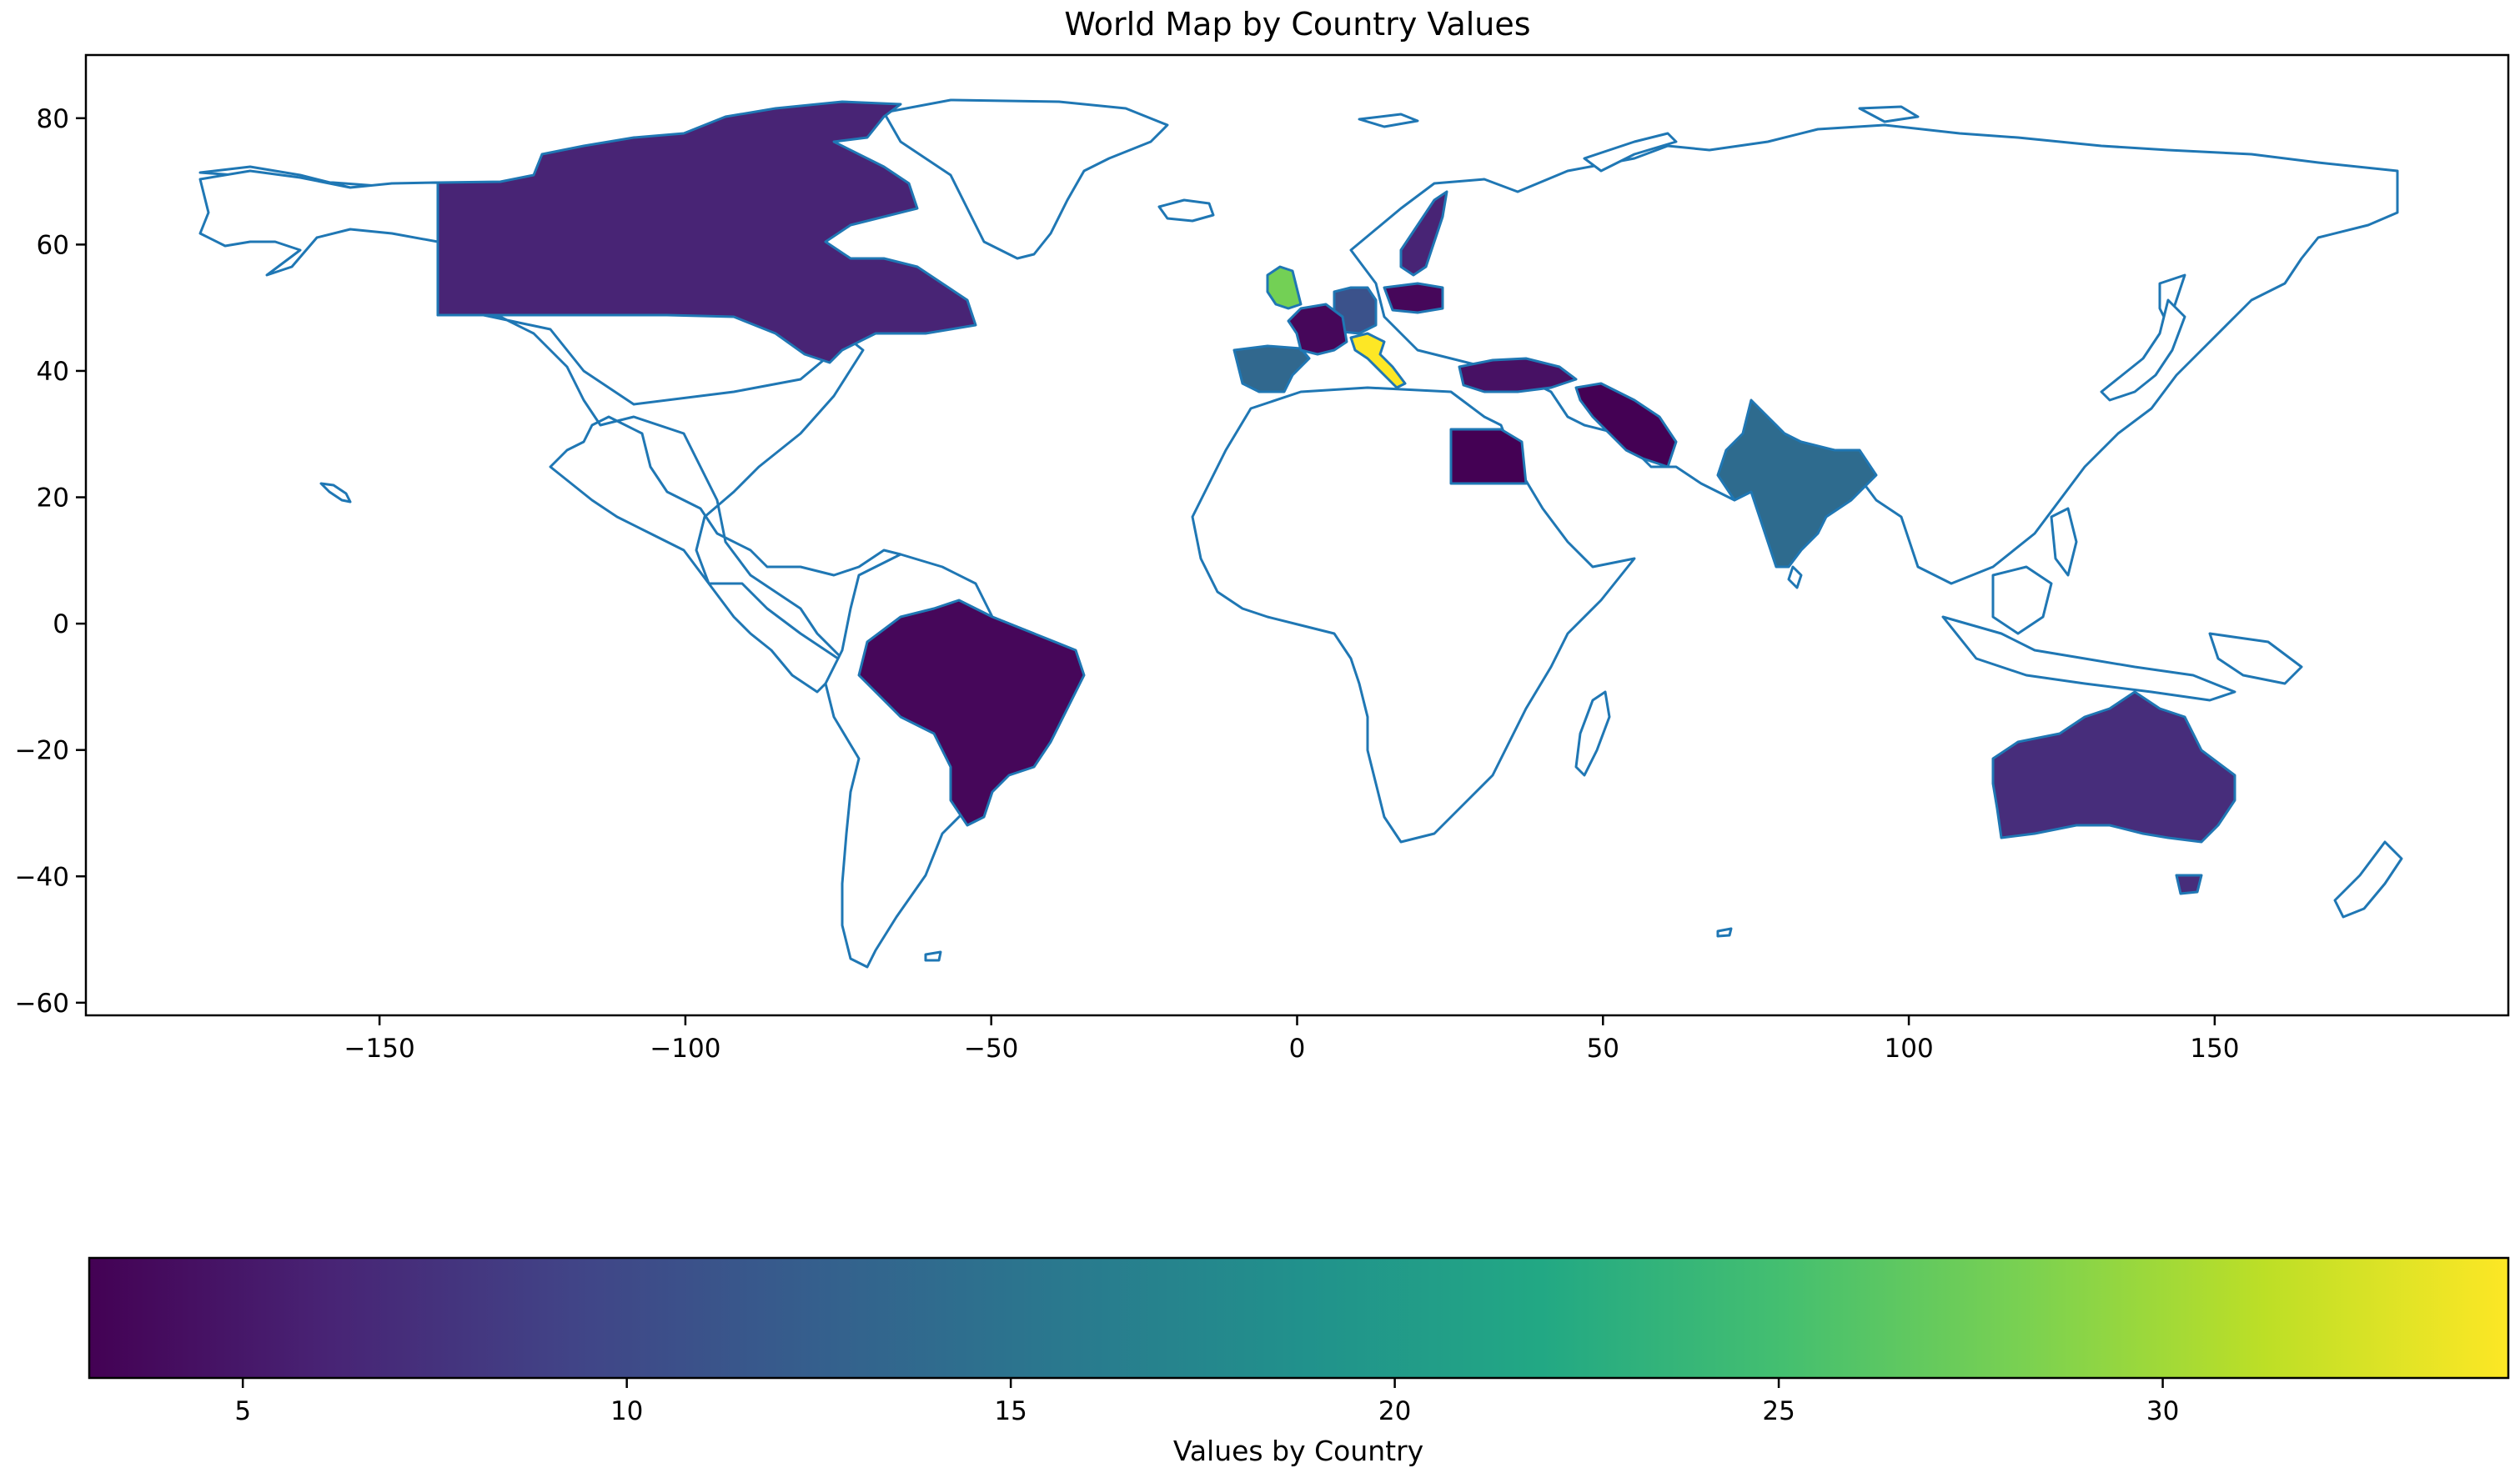 The width and height of the screenshot is (2520, 1483). What do you see at coordinates (991, 1049) in the screenshot?
I see `x-tick-label: −50` at bounding box center [991, 1049].